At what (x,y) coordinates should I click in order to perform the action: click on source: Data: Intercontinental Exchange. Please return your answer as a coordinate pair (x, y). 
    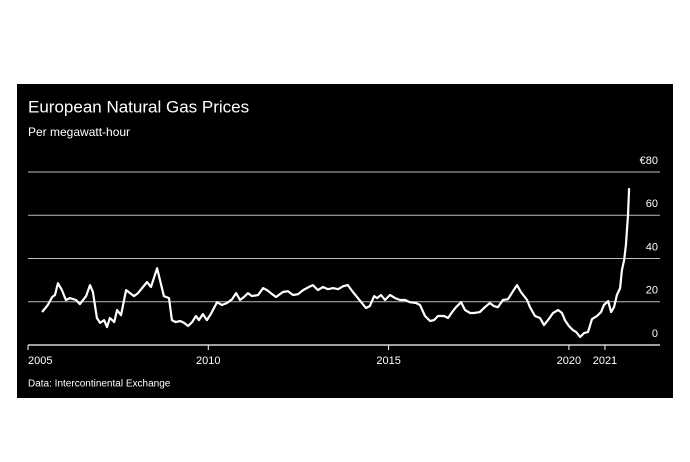
    Looking at the image, I should click on (99, 384).